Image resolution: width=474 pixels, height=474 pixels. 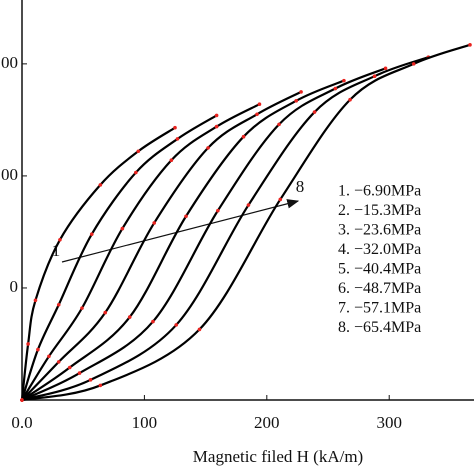 I want to click on legend-label: 7. −57.1MPa, so click(x=379, y=308).